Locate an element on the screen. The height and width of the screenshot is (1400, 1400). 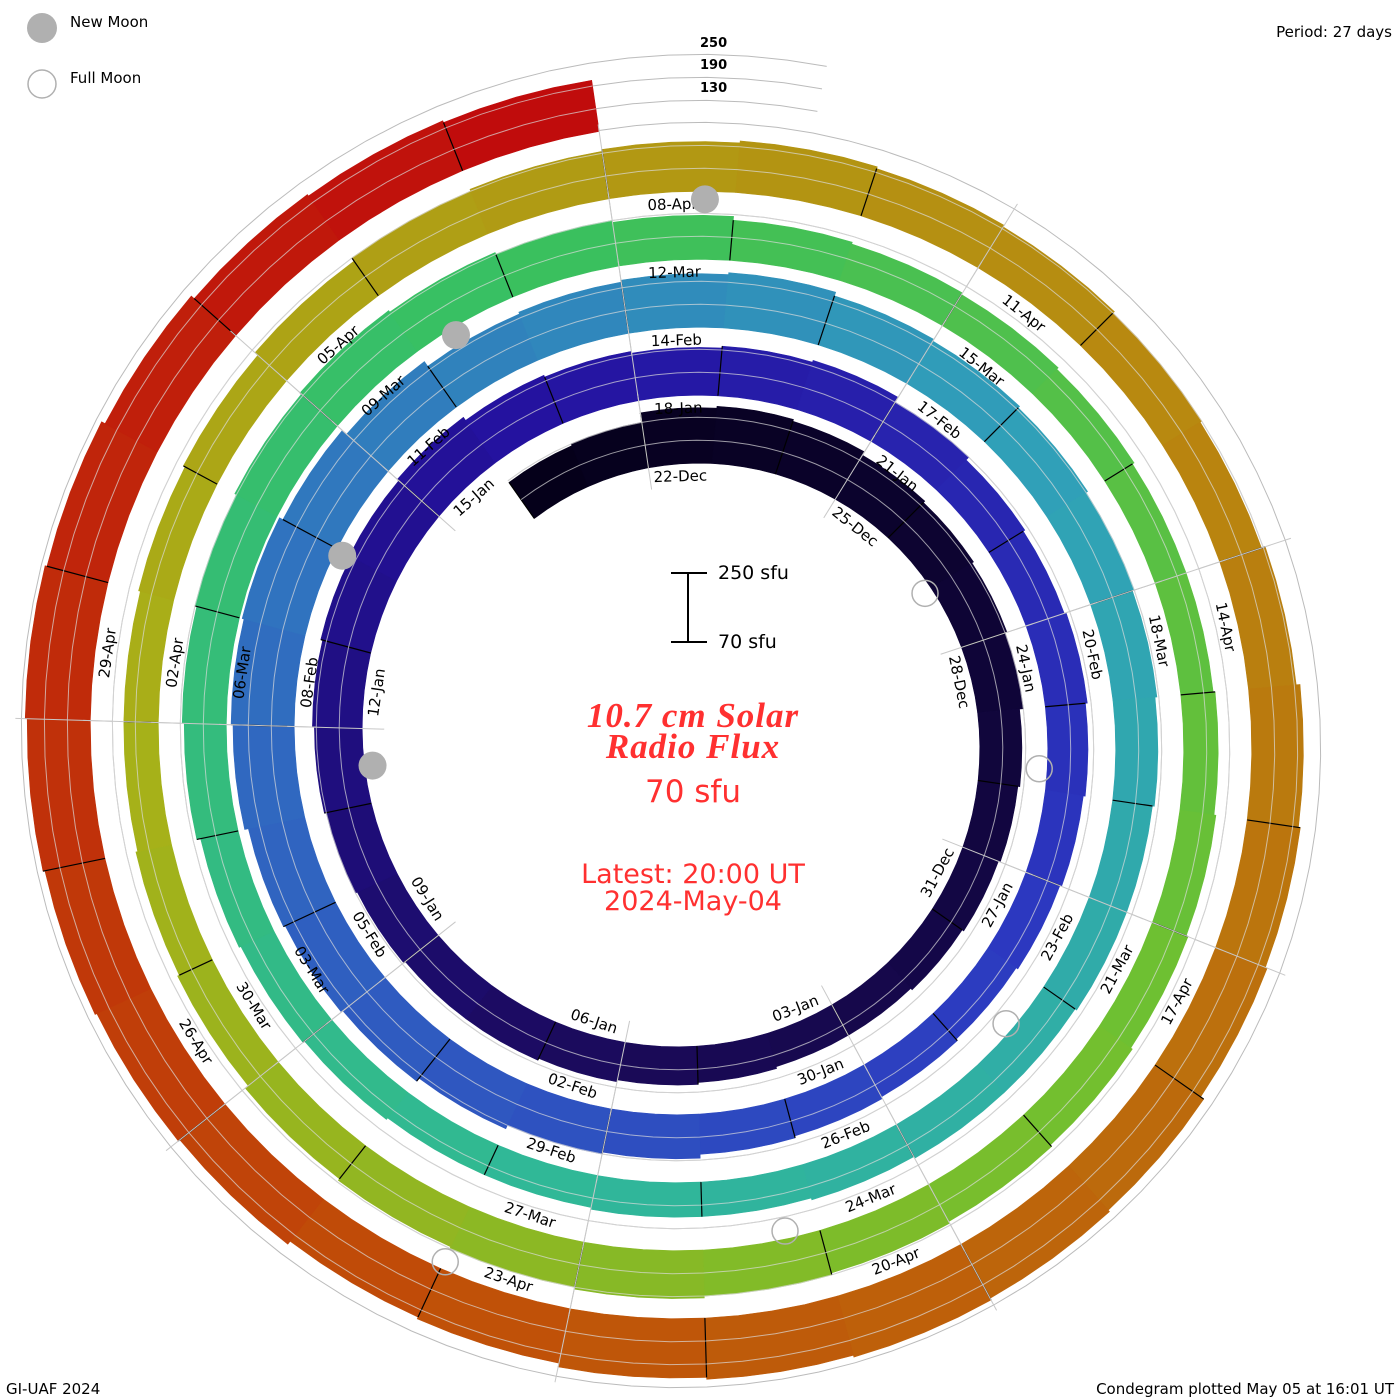
period-label: Period: 27 days is located at coordinates (1334, 32).